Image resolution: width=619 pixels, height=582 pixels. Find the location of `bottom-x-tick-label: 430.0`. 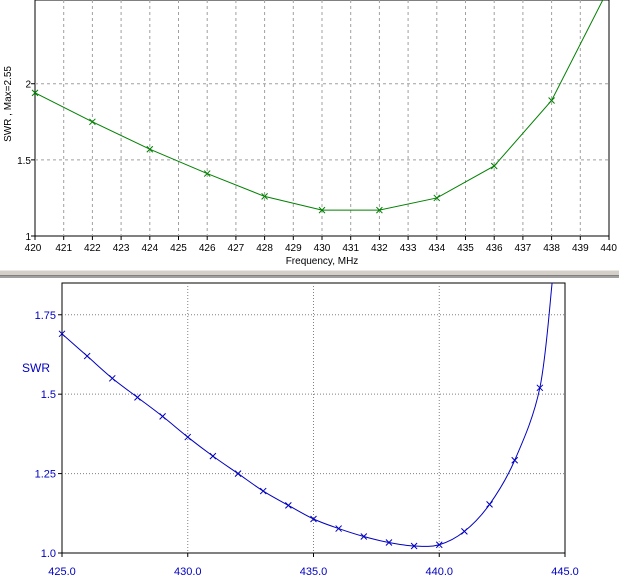

bottom-x-tick-label: 430.0 is located at coordinates (188, 572).